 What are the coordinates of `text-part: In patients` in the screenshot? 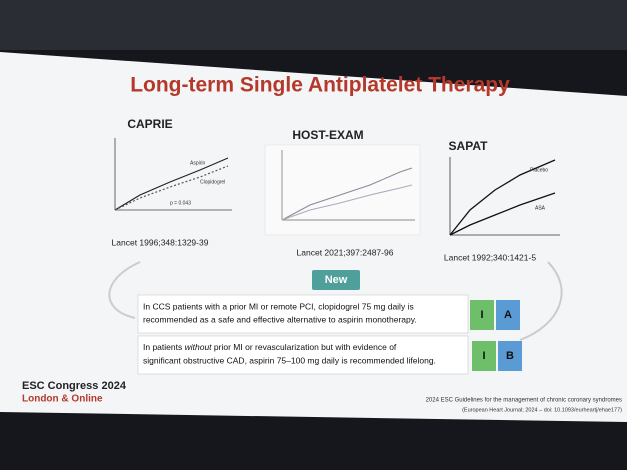 It's located at (162, 347).